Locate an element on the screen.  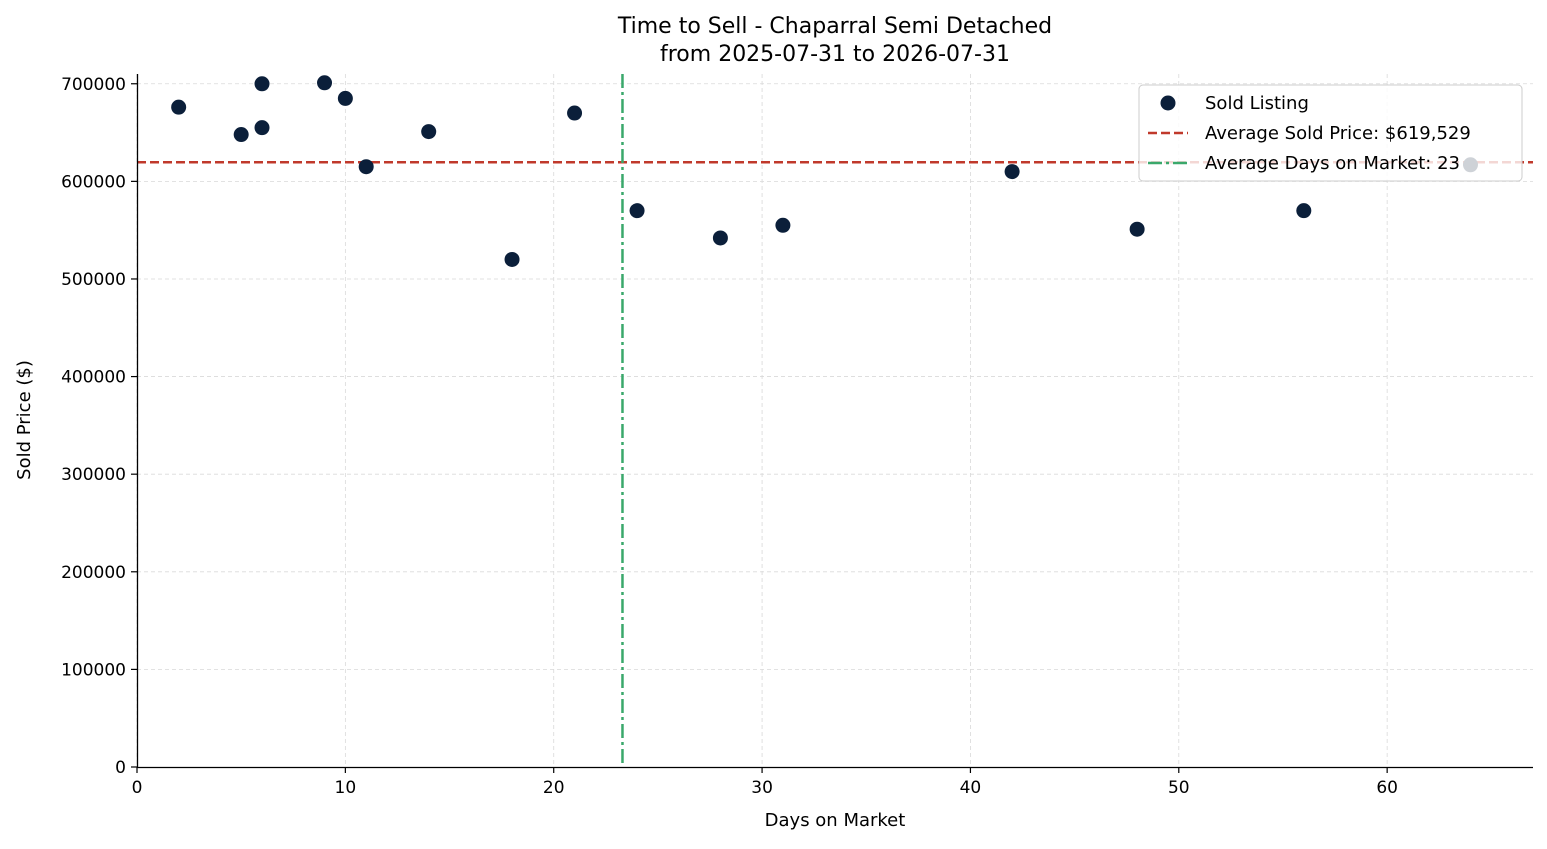
x-tick-label: 10 is located at coordinates (346, 788).